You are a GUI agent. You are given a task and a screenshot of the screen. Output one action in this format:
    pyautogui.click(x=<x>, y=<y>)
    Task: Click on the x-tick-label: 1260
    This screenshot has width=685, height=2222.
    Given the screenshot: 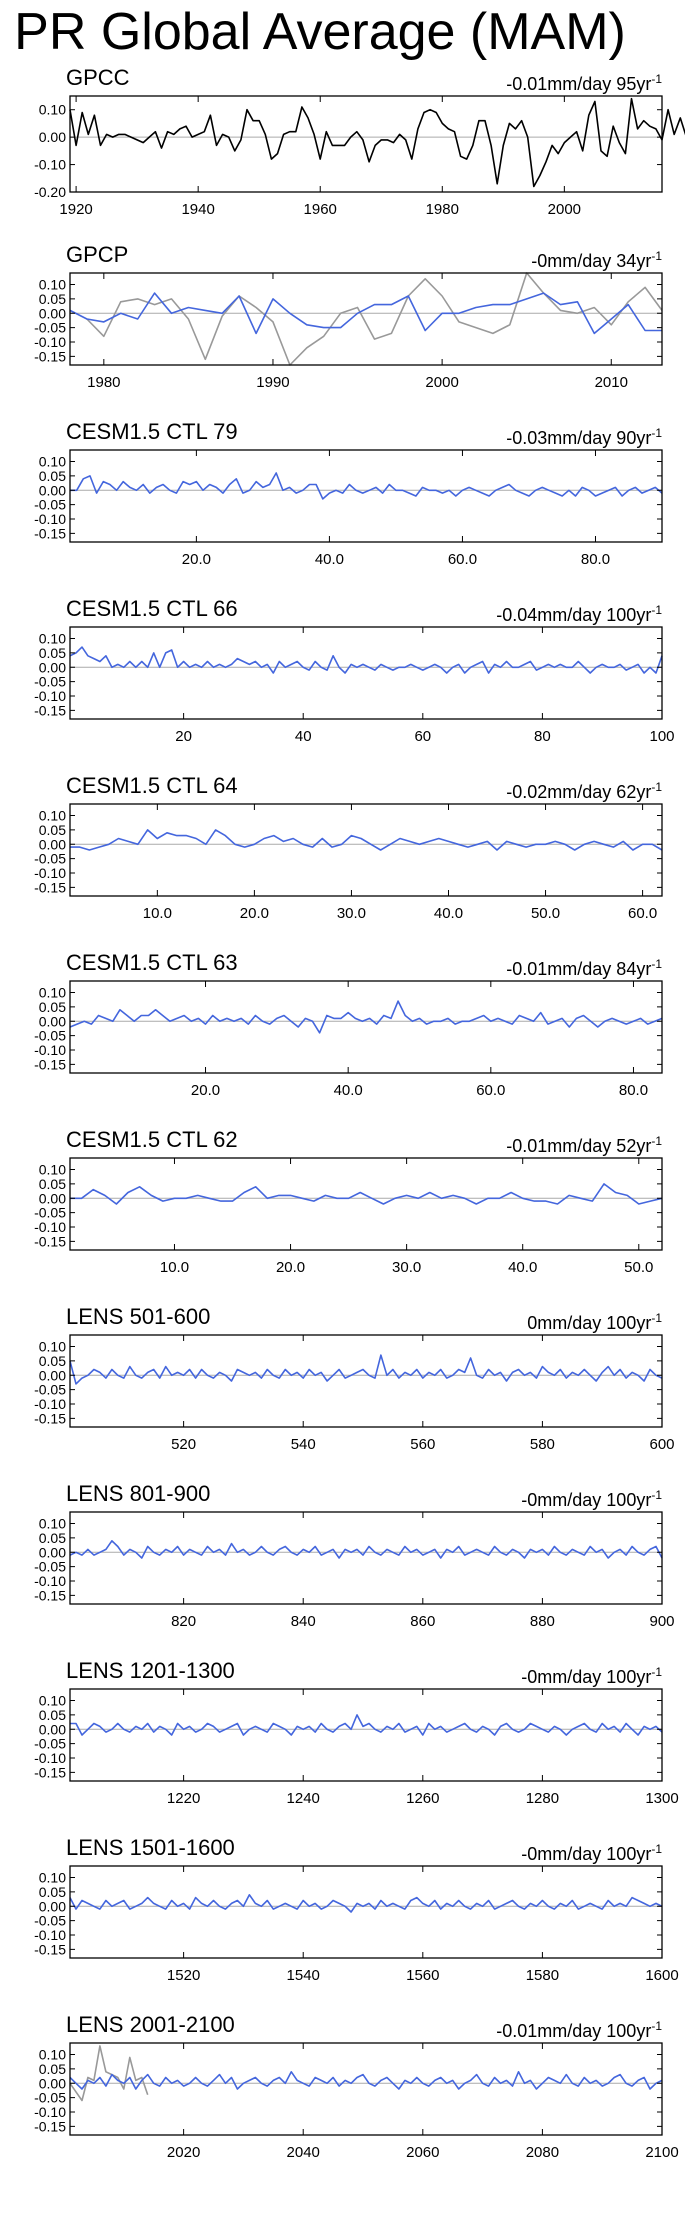 What is the action you would take?
    pyautogui.click(x=422, y=1798)
    